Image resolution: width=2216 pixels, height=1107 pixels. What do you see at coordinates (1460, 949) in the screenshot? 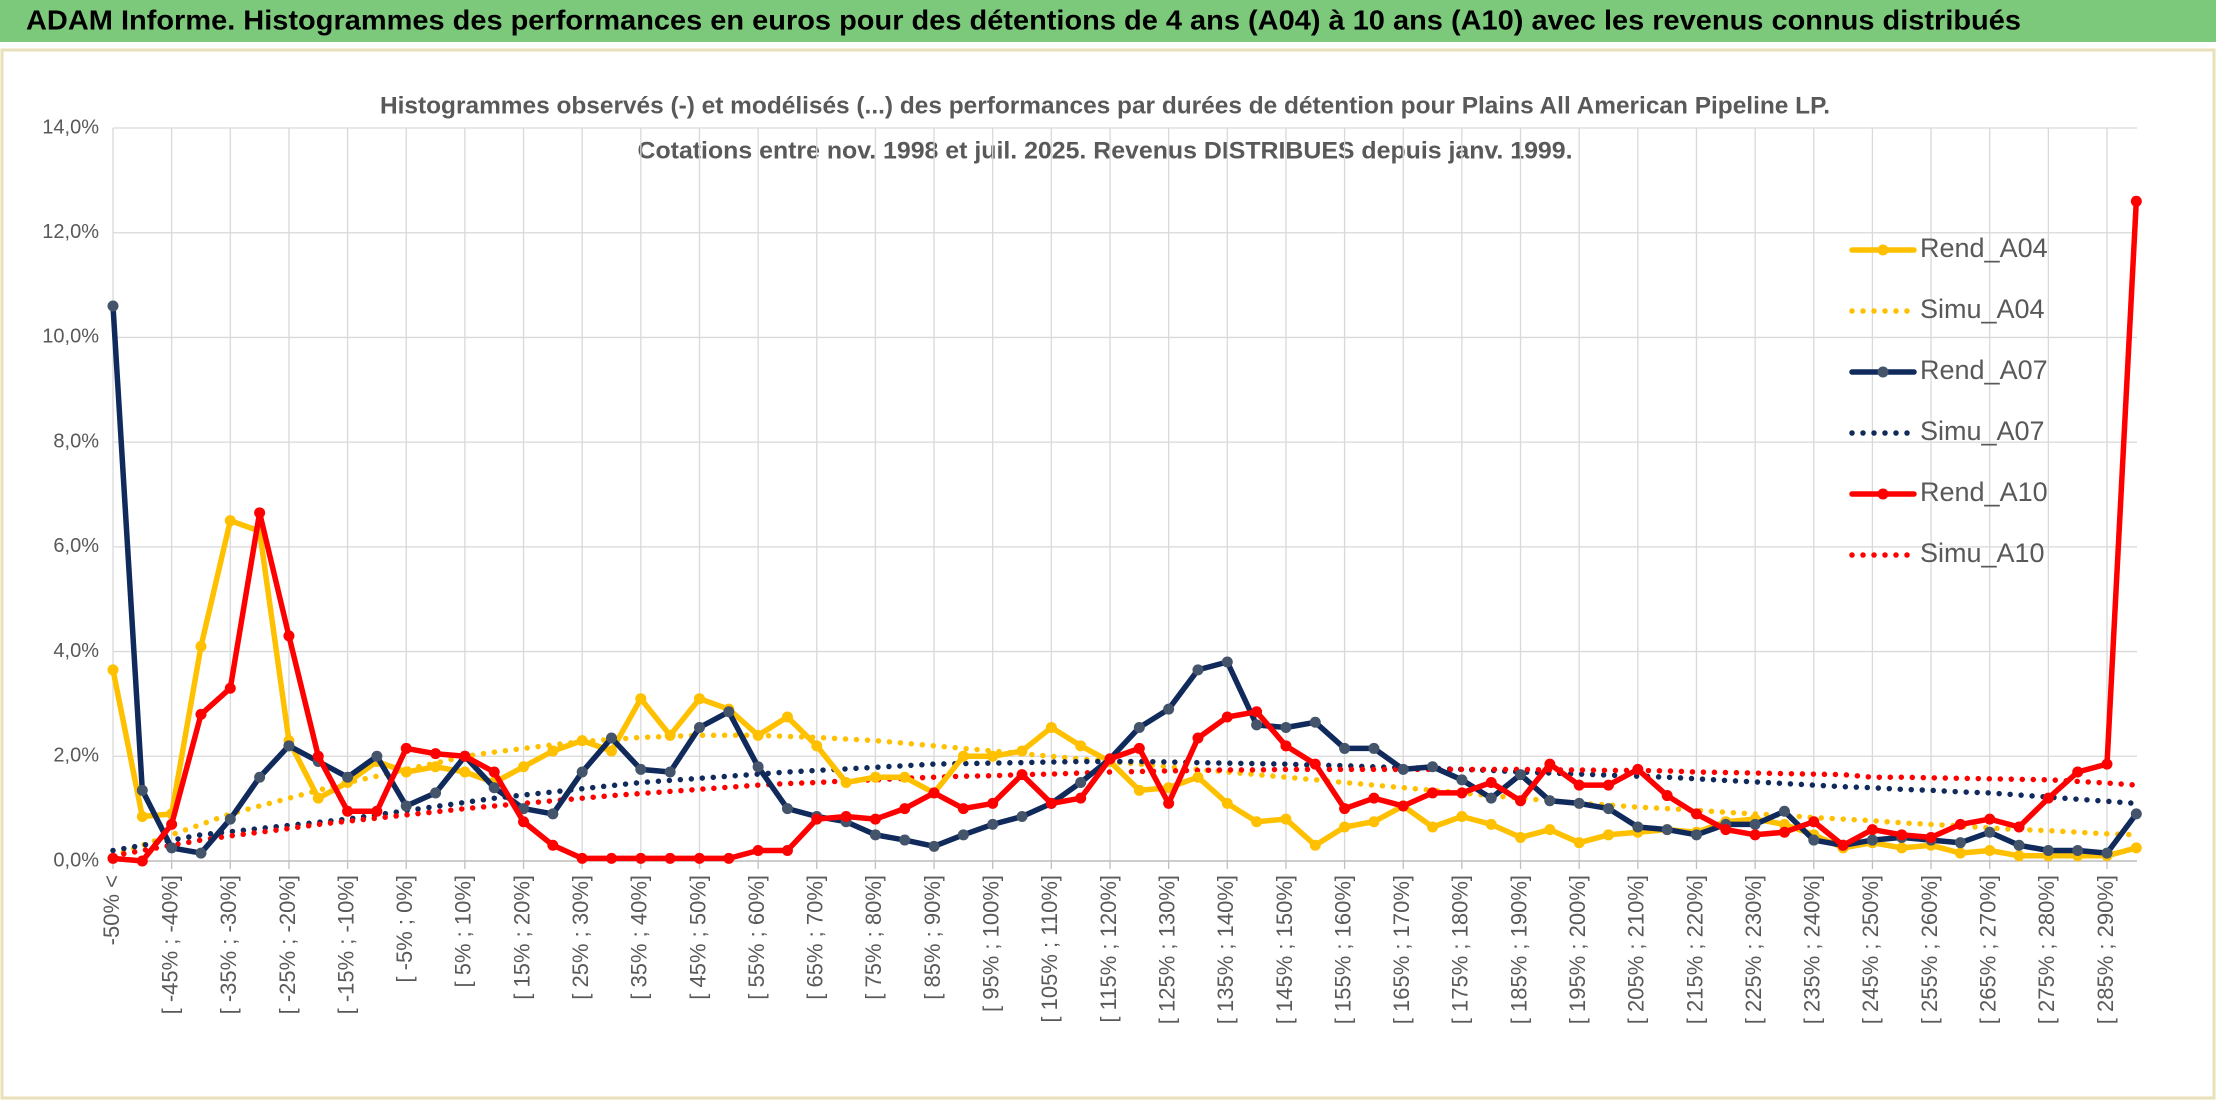
I see `x-tick-label: [ 175% ; 180%]` at bounding box center [1460, 949].